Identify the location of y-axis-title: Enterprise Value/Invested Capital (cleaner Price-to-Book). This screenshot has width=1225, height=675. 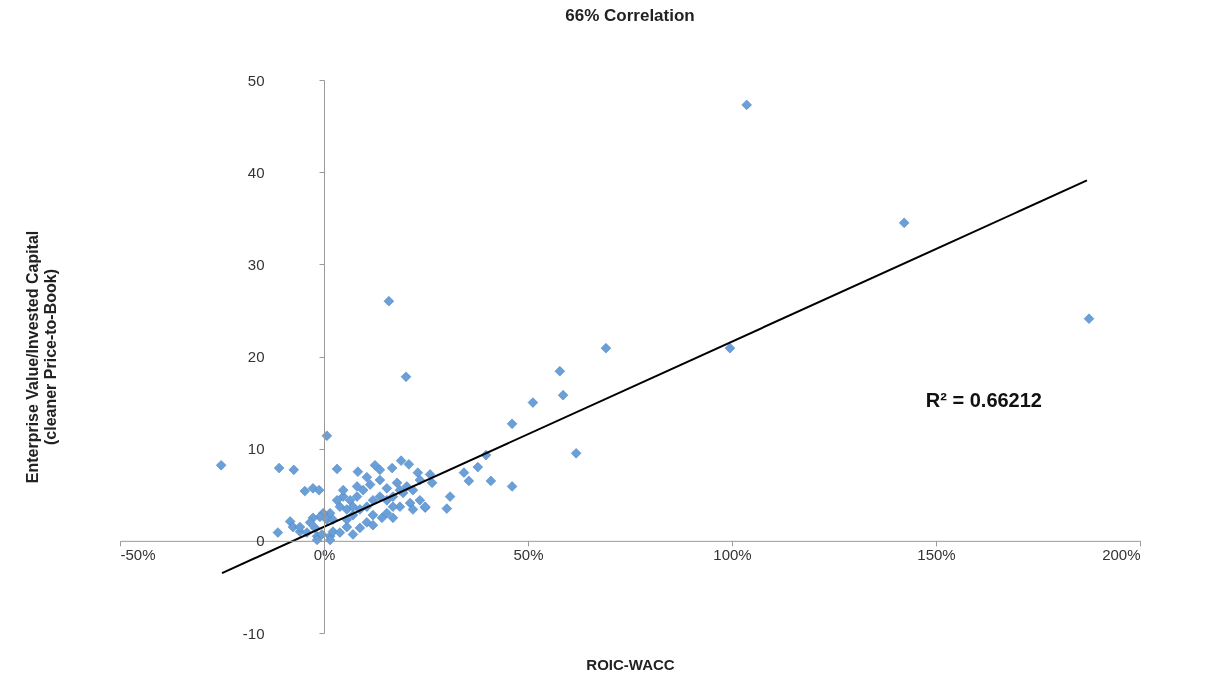
(41, 357).